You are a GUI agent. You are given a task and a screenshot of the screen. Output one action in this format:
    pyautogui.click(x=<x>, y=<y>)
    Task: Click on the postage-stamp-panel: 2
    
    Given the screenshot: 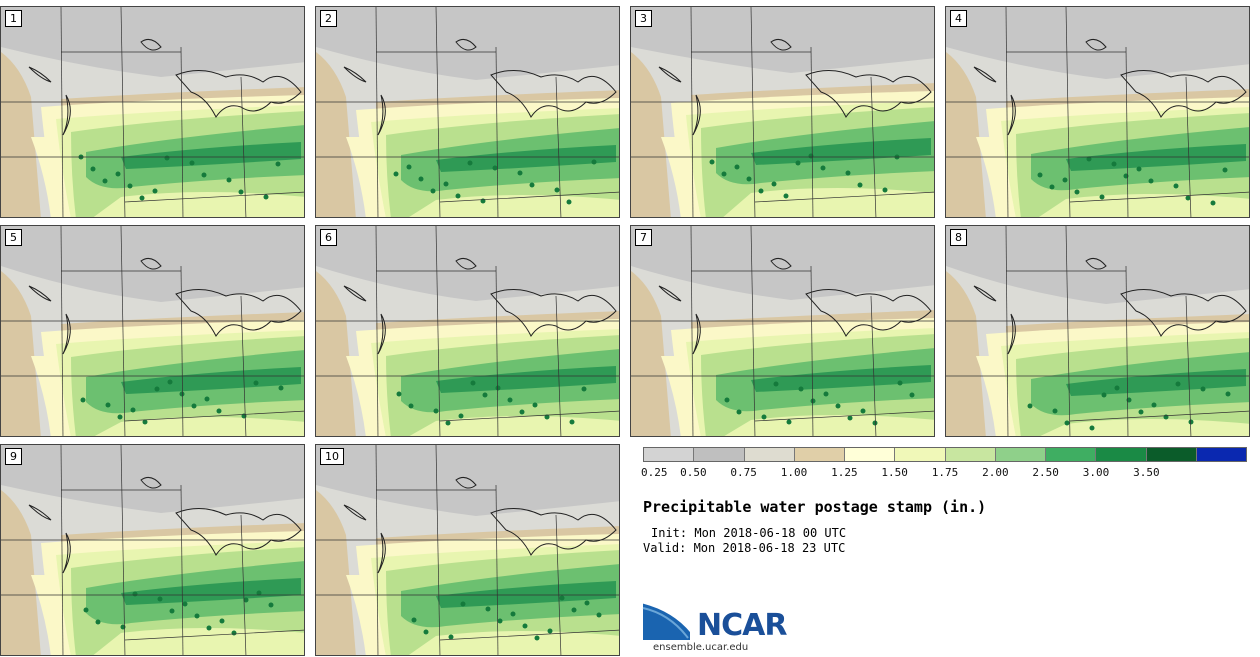 What is the action you would take?
    pyautogui.click(x=467, y=112)
    